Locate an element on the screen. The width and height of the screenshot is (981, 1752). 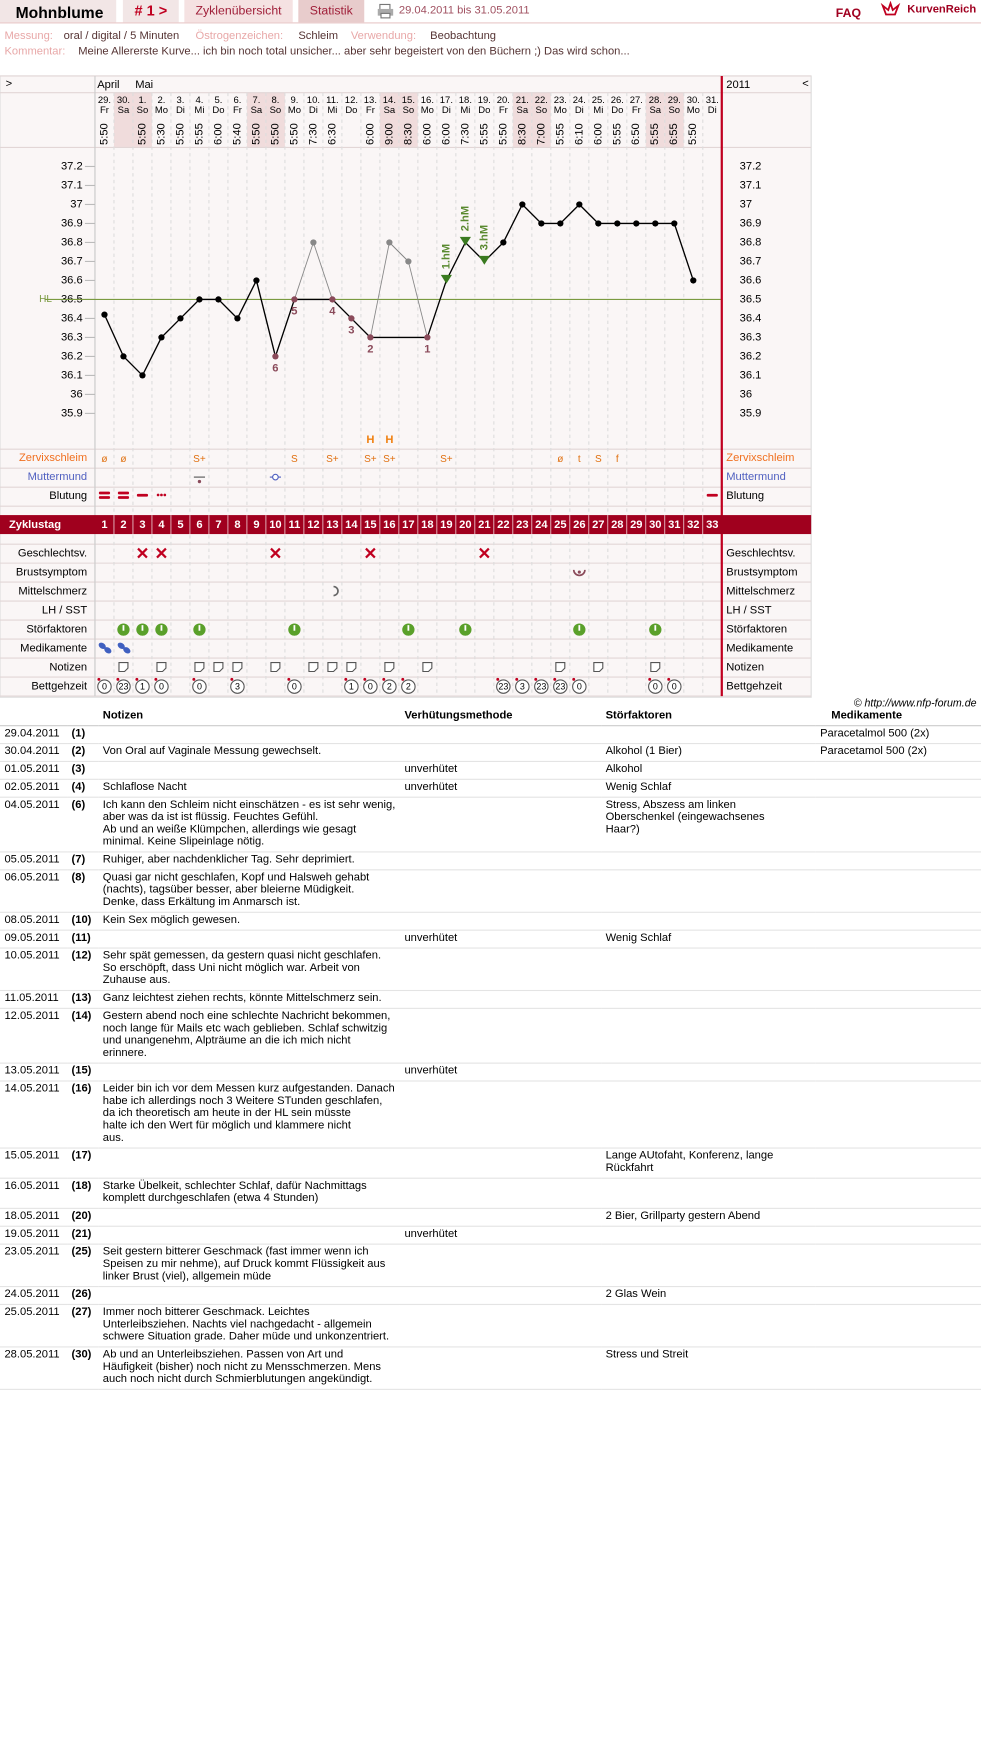
cycle-day: 19 is located at coordinates (446, 525).